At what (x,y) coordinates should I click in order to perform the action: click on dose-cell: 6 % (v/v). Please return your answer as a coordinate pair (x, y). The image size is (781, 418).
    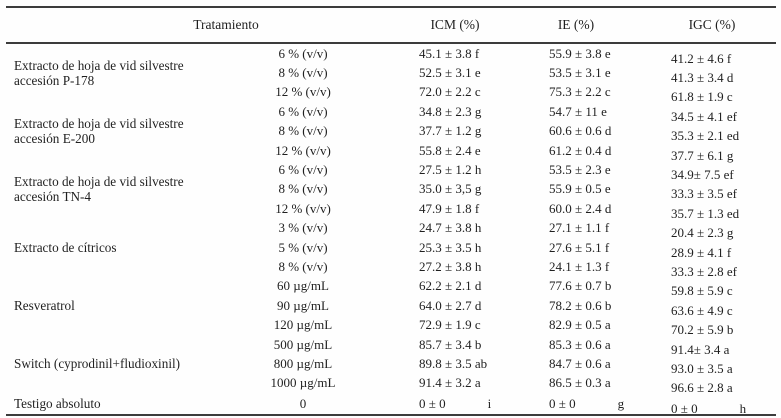
    Looking at the image, I should click on (303, 111).